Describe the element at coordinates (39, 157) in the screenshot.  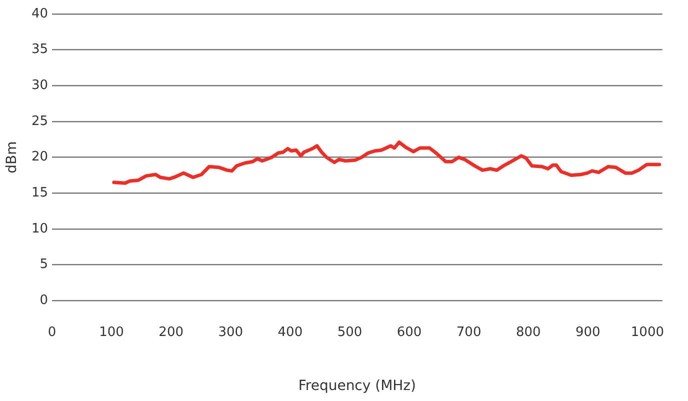
I see `y-tick-label: 20` at that location.